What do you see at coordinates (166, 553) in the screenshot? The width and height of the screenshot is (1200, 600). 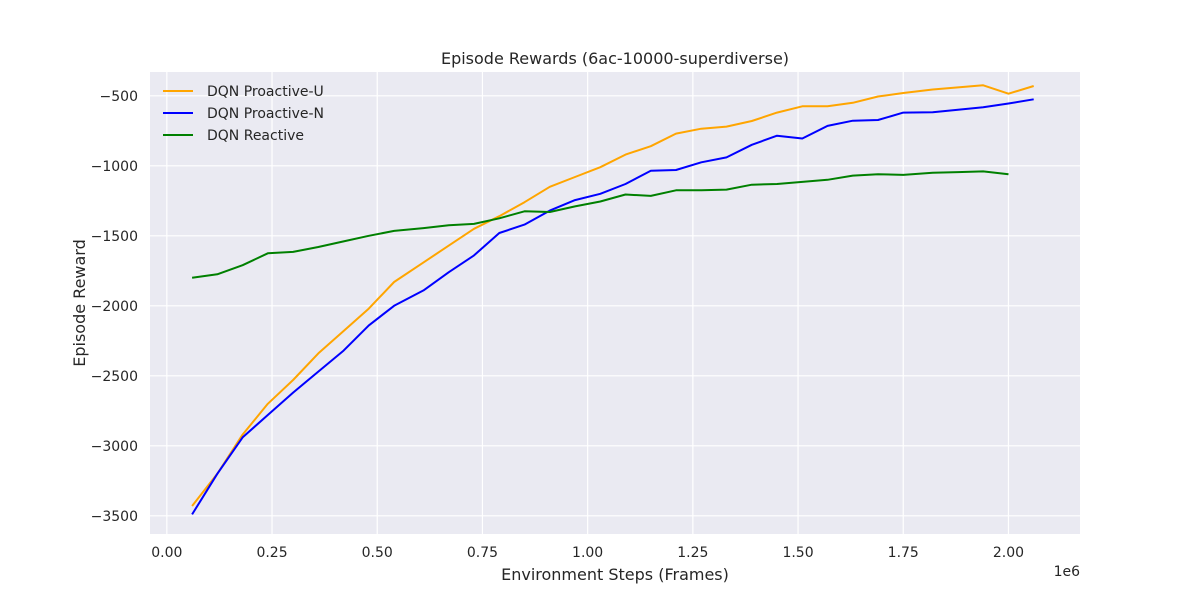 I see `x-tick-label: 0.00` at bounding box center [166, 553].